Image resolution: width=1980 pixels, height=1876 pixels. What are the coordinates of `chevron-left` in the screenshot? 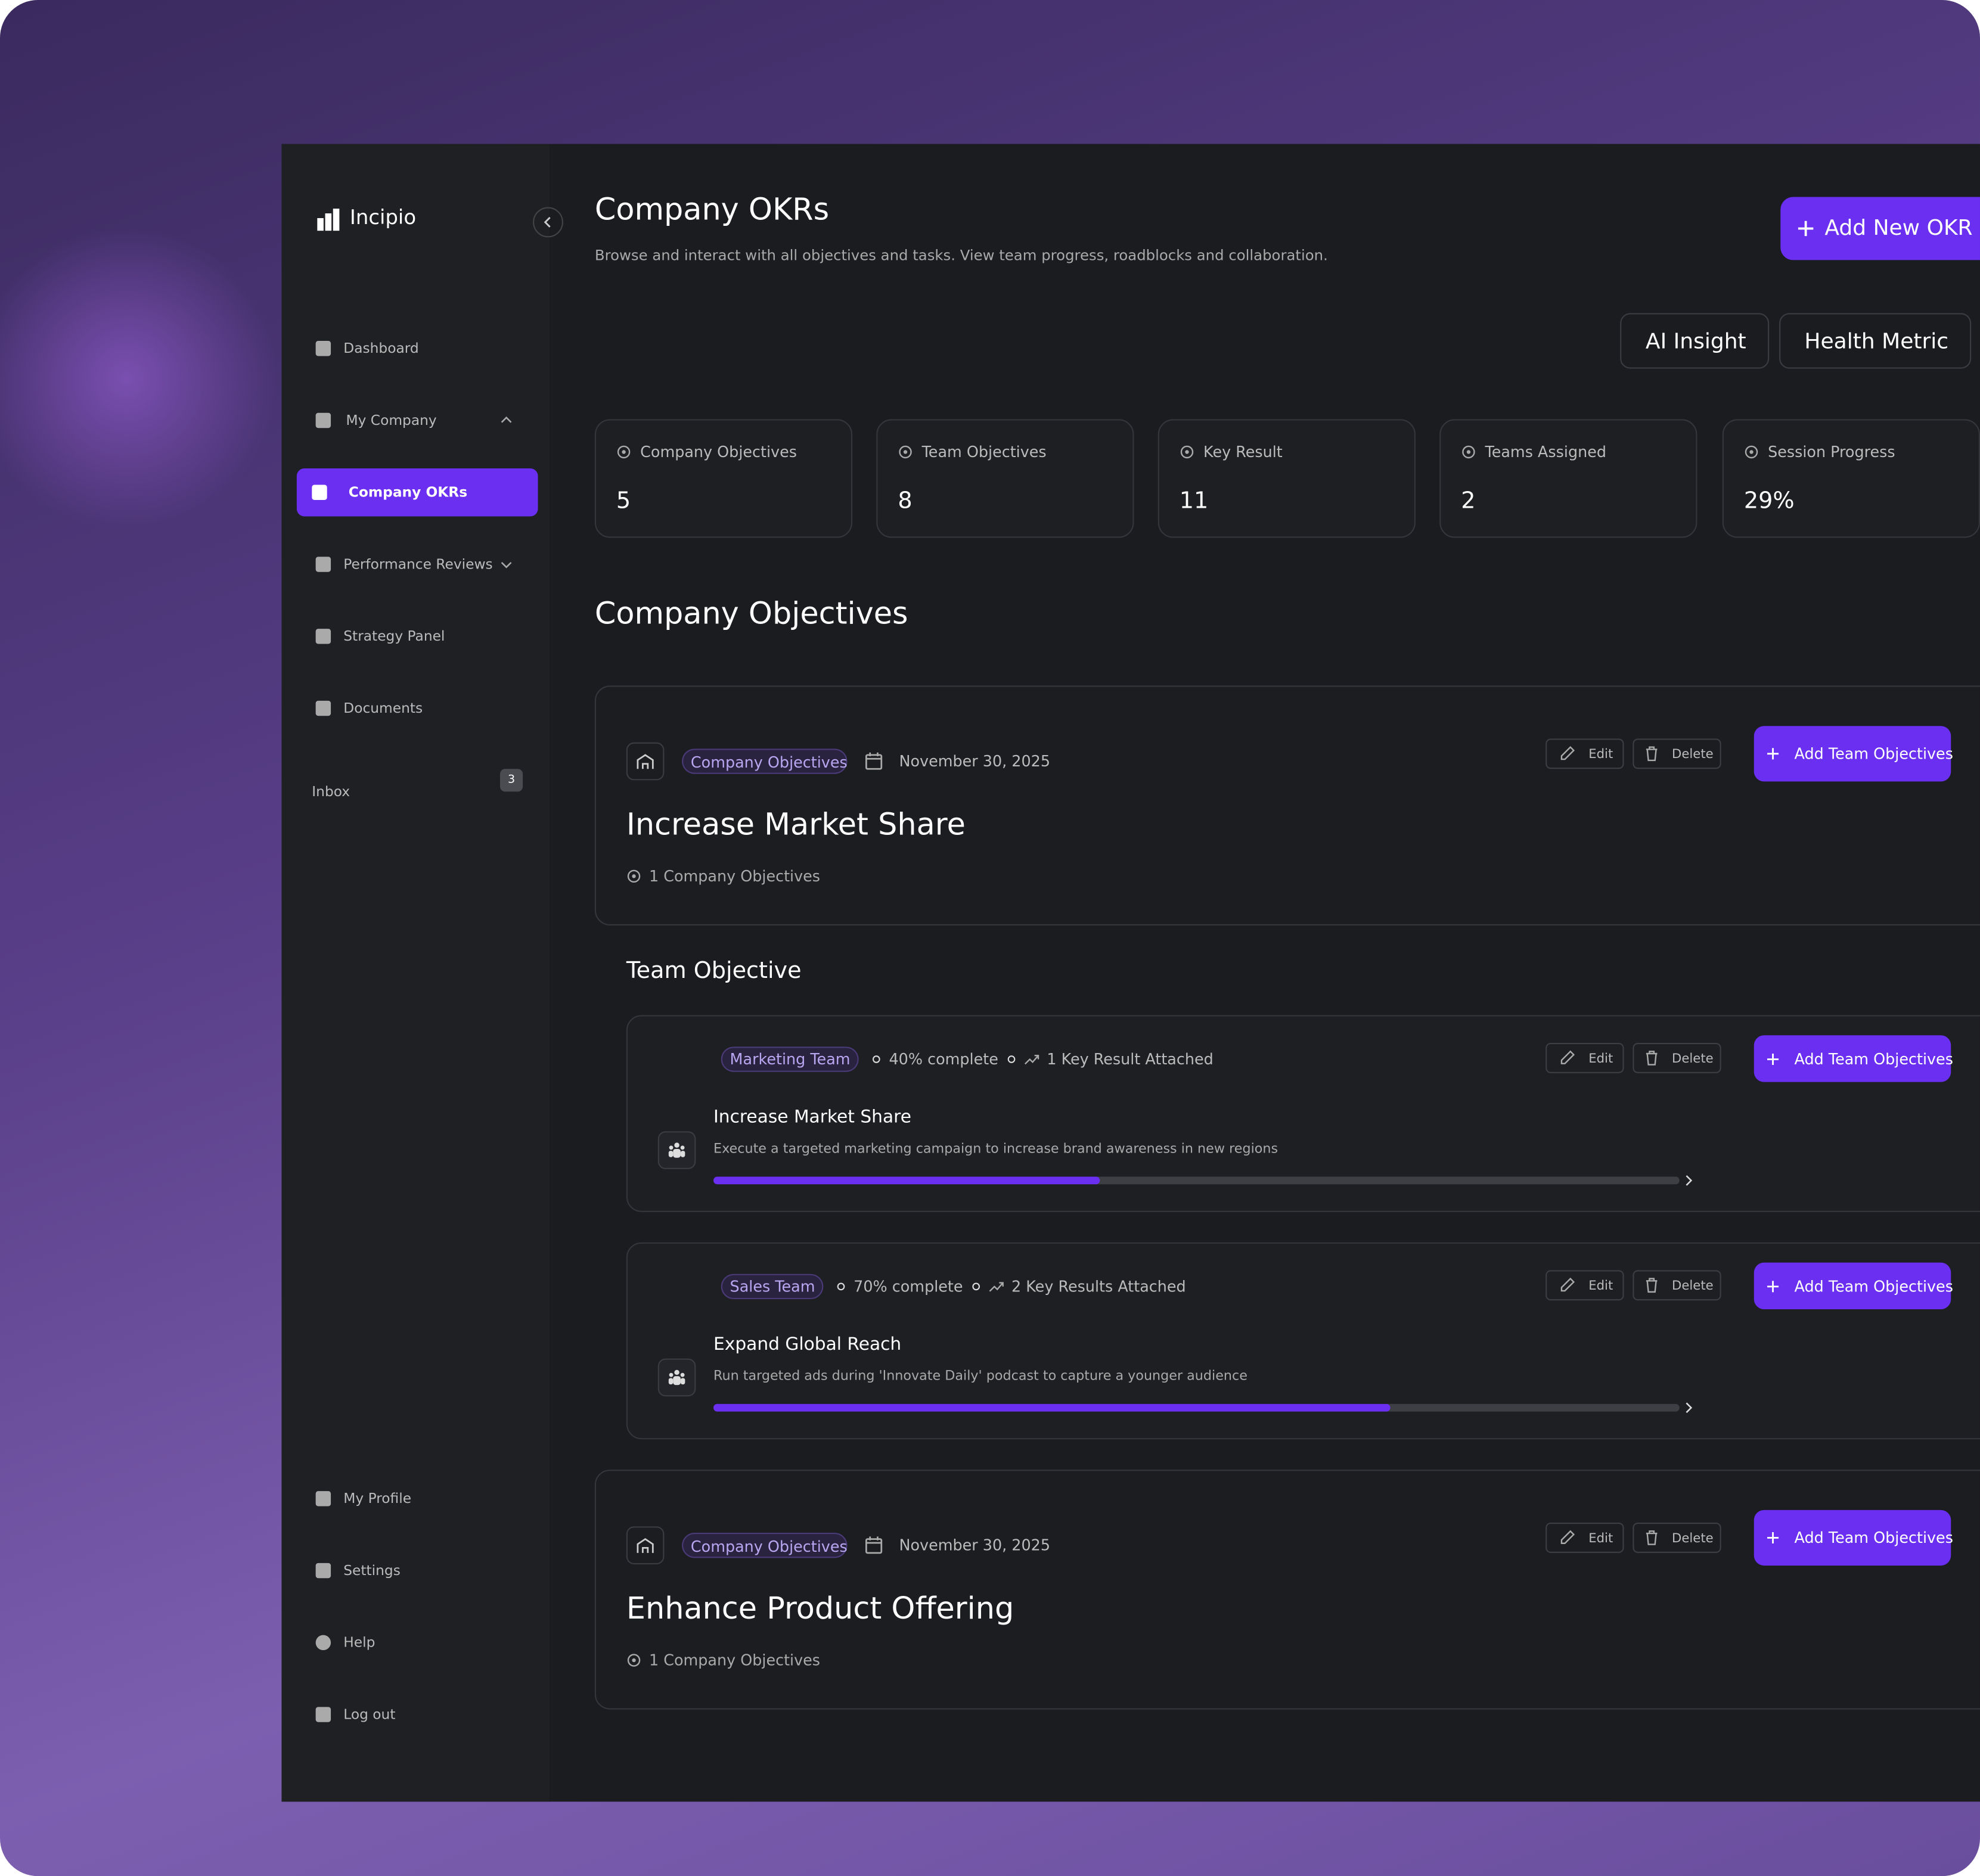 It's located at (548, 222).